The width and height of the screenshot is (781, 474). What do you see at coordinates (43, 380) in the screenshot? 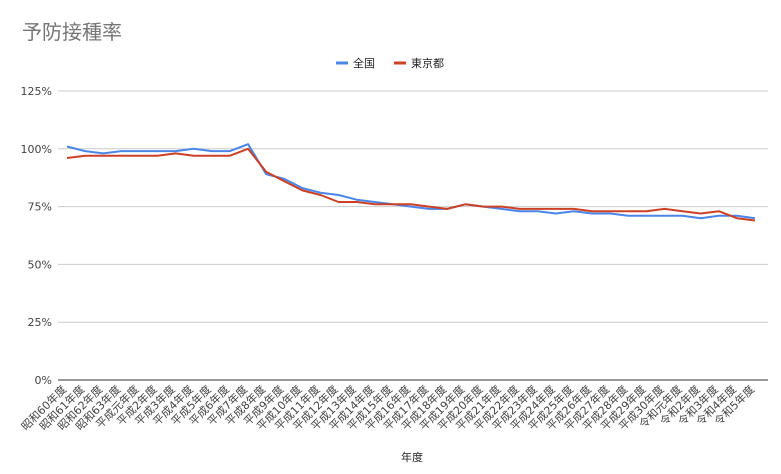
I see `y-tick-label: 0%` at bounding box center [43, 380].